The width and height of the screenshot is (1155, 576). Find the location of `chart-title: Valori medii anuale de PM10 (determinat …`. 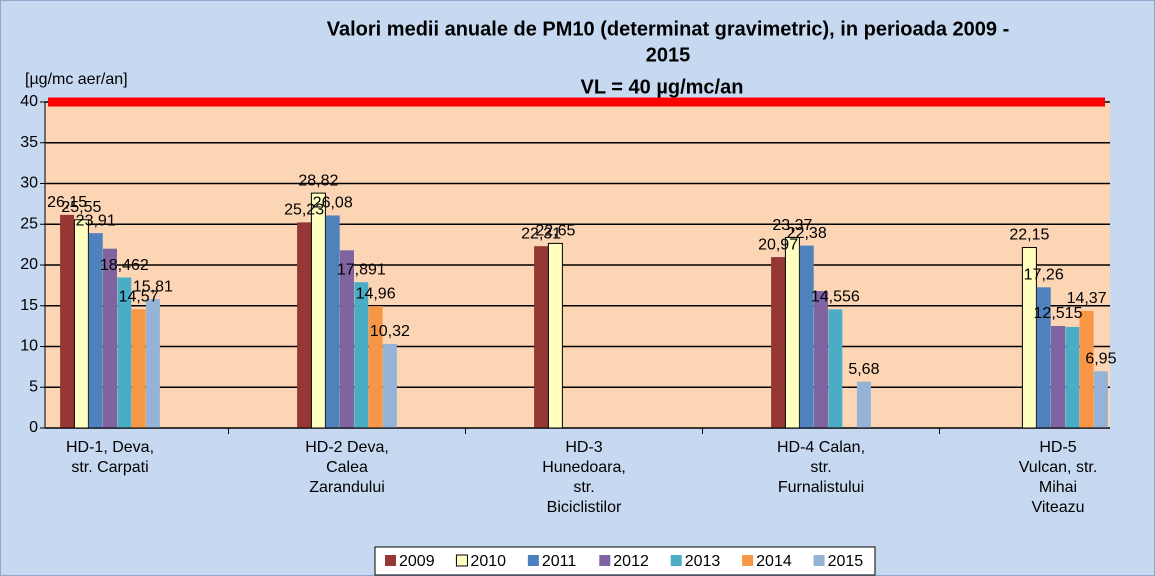

chart-title: Valori medii anuale de PM10 (determinat … is located at coordinates (668, 29).